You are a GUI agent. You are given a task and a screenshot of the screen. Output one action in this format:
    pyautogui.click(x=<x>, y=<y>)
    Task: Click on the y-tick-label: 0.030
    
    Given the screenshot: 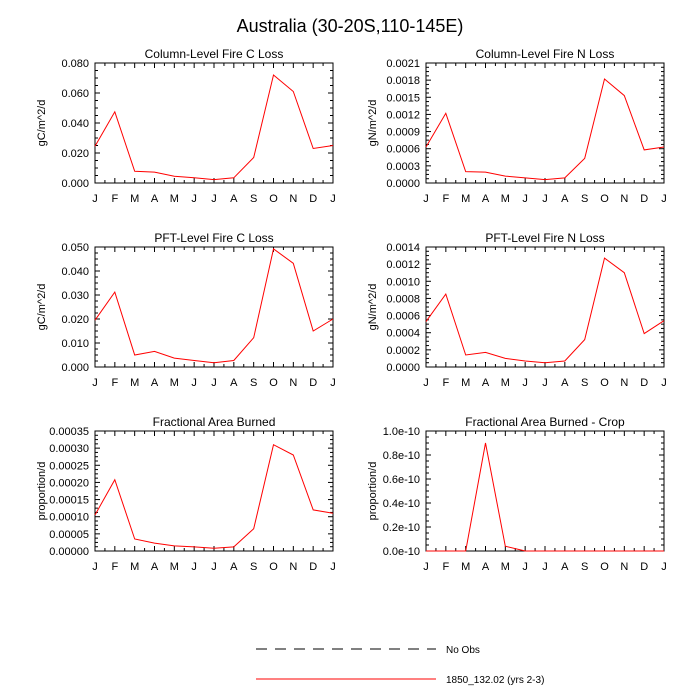 What is the action you would take?
    pyautogui.click(x=75, y=296)
    